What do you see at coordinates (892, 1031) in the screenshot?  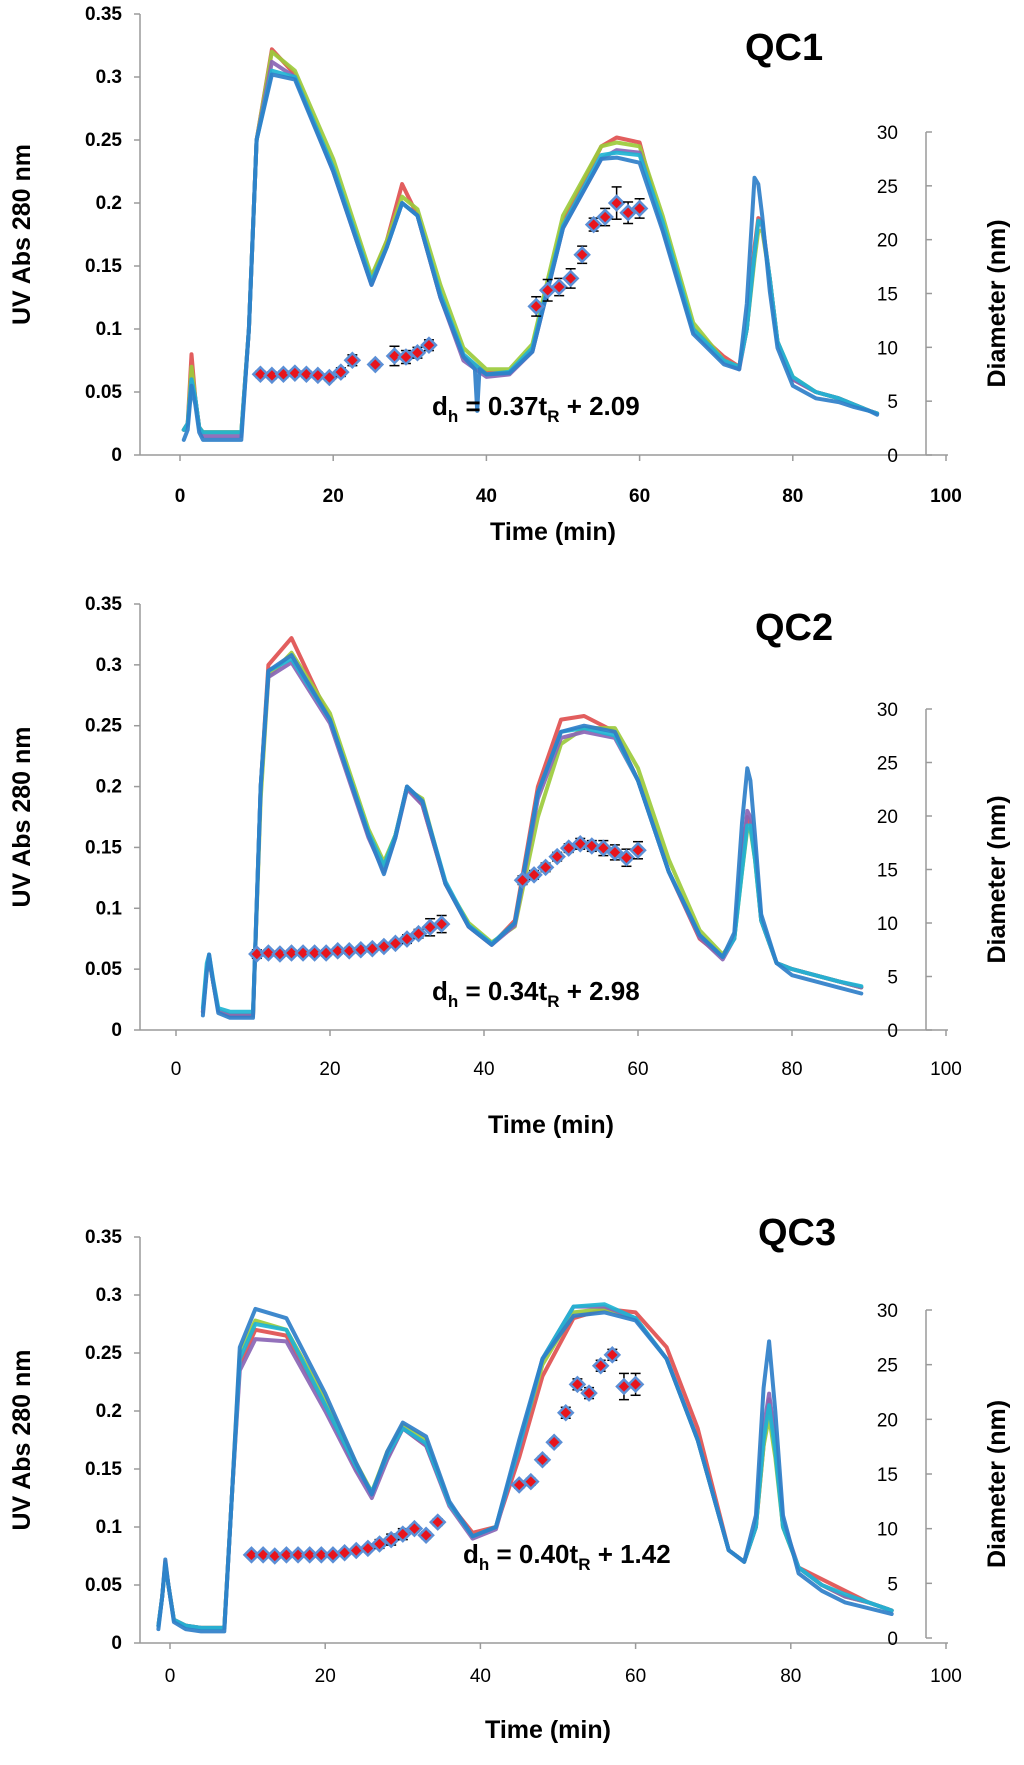 I see `y2-tick-label: 0` at bounding box center [892, 1031].